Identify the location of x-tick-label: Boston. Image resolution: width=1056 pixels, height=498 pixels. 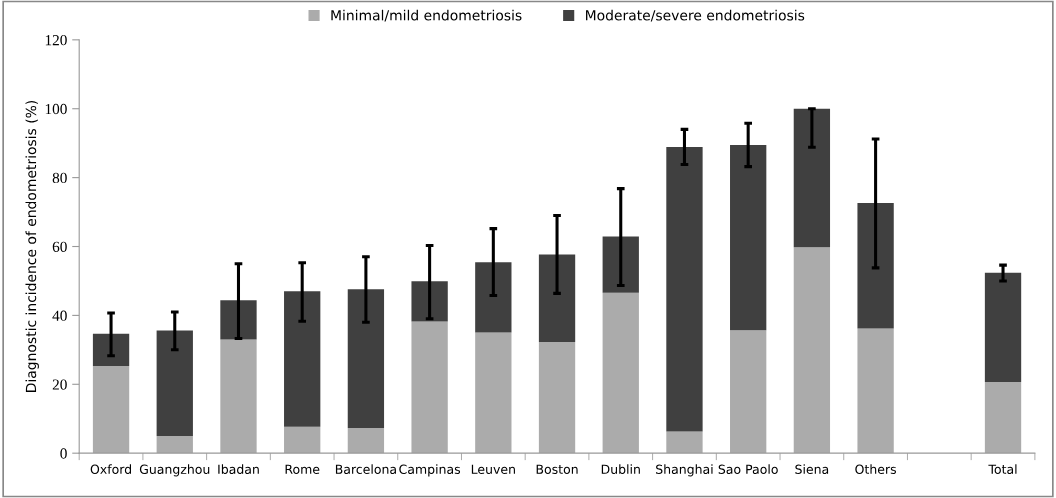
(557, 469).